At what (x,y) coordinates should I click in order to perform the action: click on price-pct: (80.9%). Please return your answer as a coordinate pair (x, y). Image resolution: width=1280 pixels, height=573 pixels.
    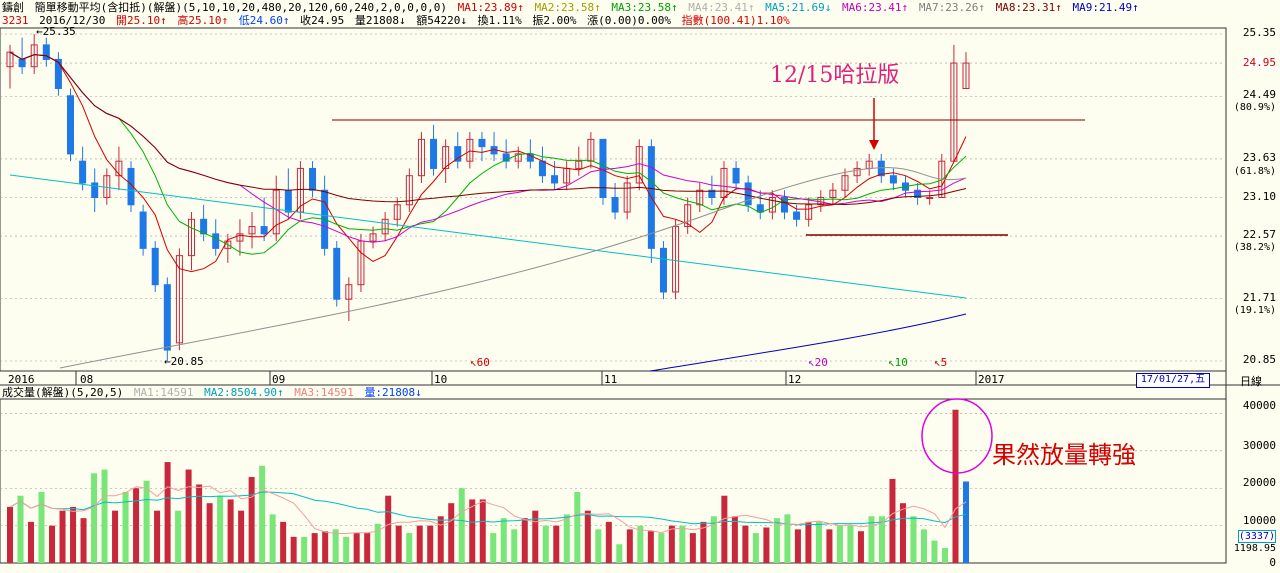
    Looking at the image, I should click on (1254, 107).